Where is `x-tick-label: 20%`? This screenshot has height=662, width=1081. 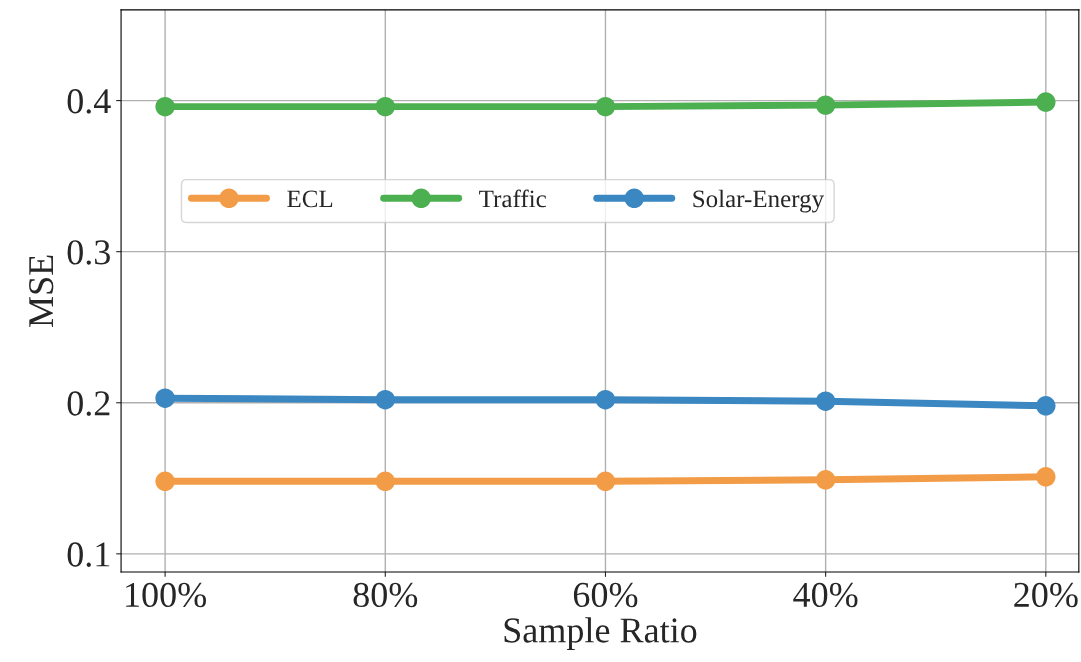
x-tick-label: 20% is located at coordinates (1046, 595).